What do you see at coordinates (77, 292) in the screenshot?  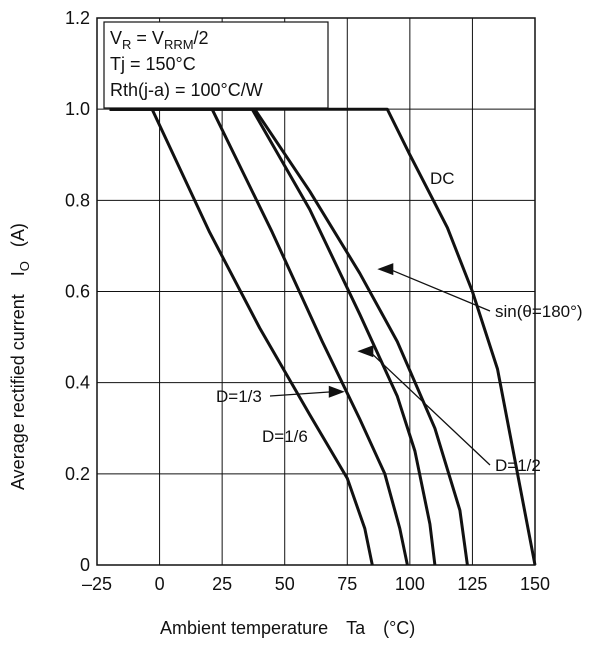 I see `y-tick-label: 0.6` at bounding box center [77, 292].